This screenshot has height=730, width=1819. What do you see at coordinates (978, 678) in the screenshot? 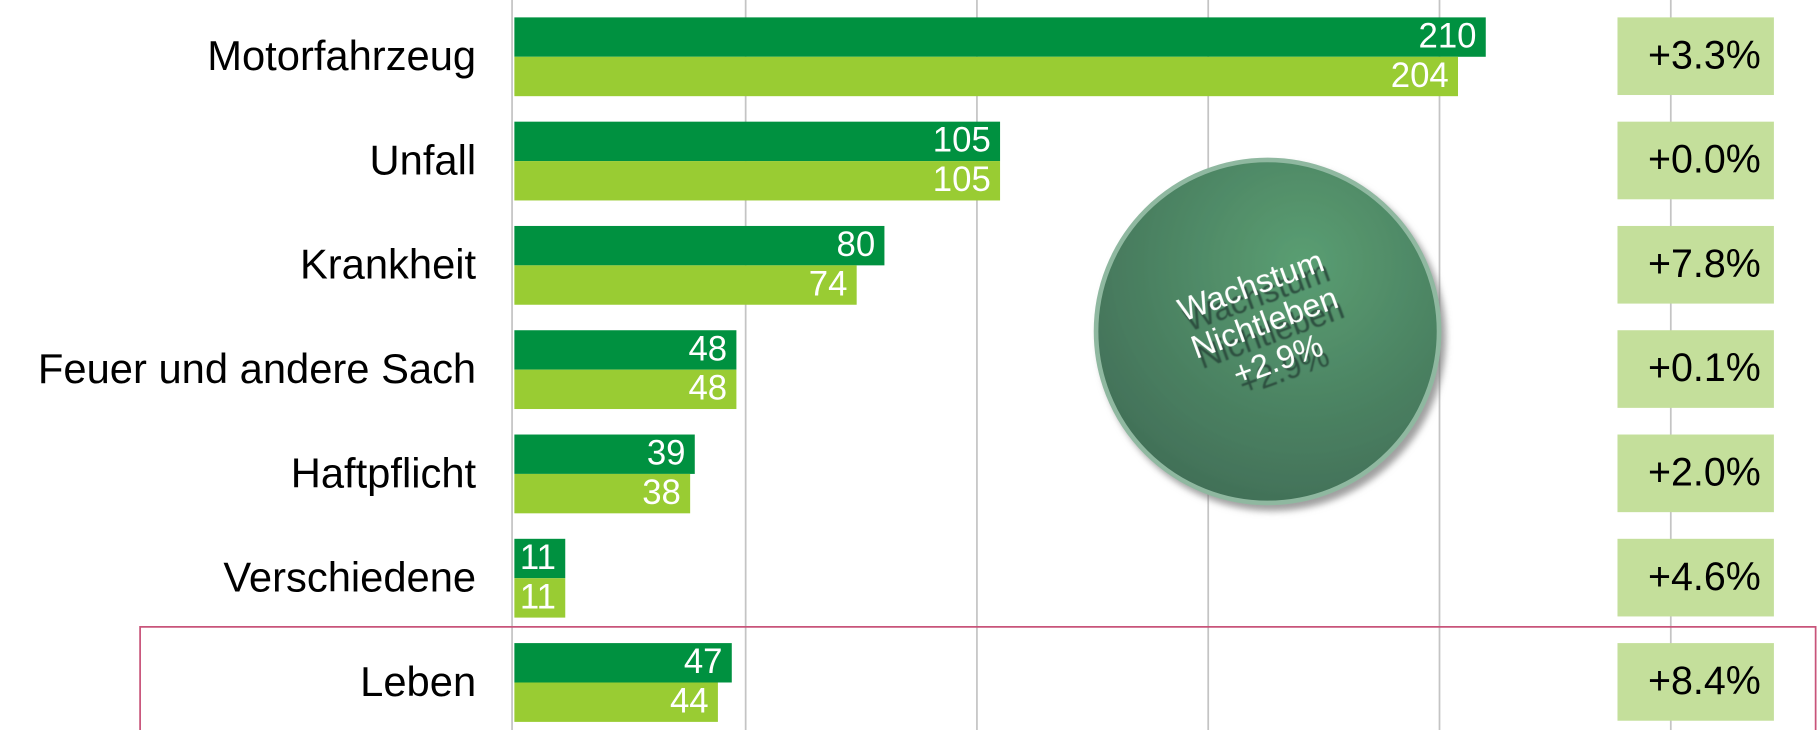
I see `highlight-box` at bounding box center [978, 678].